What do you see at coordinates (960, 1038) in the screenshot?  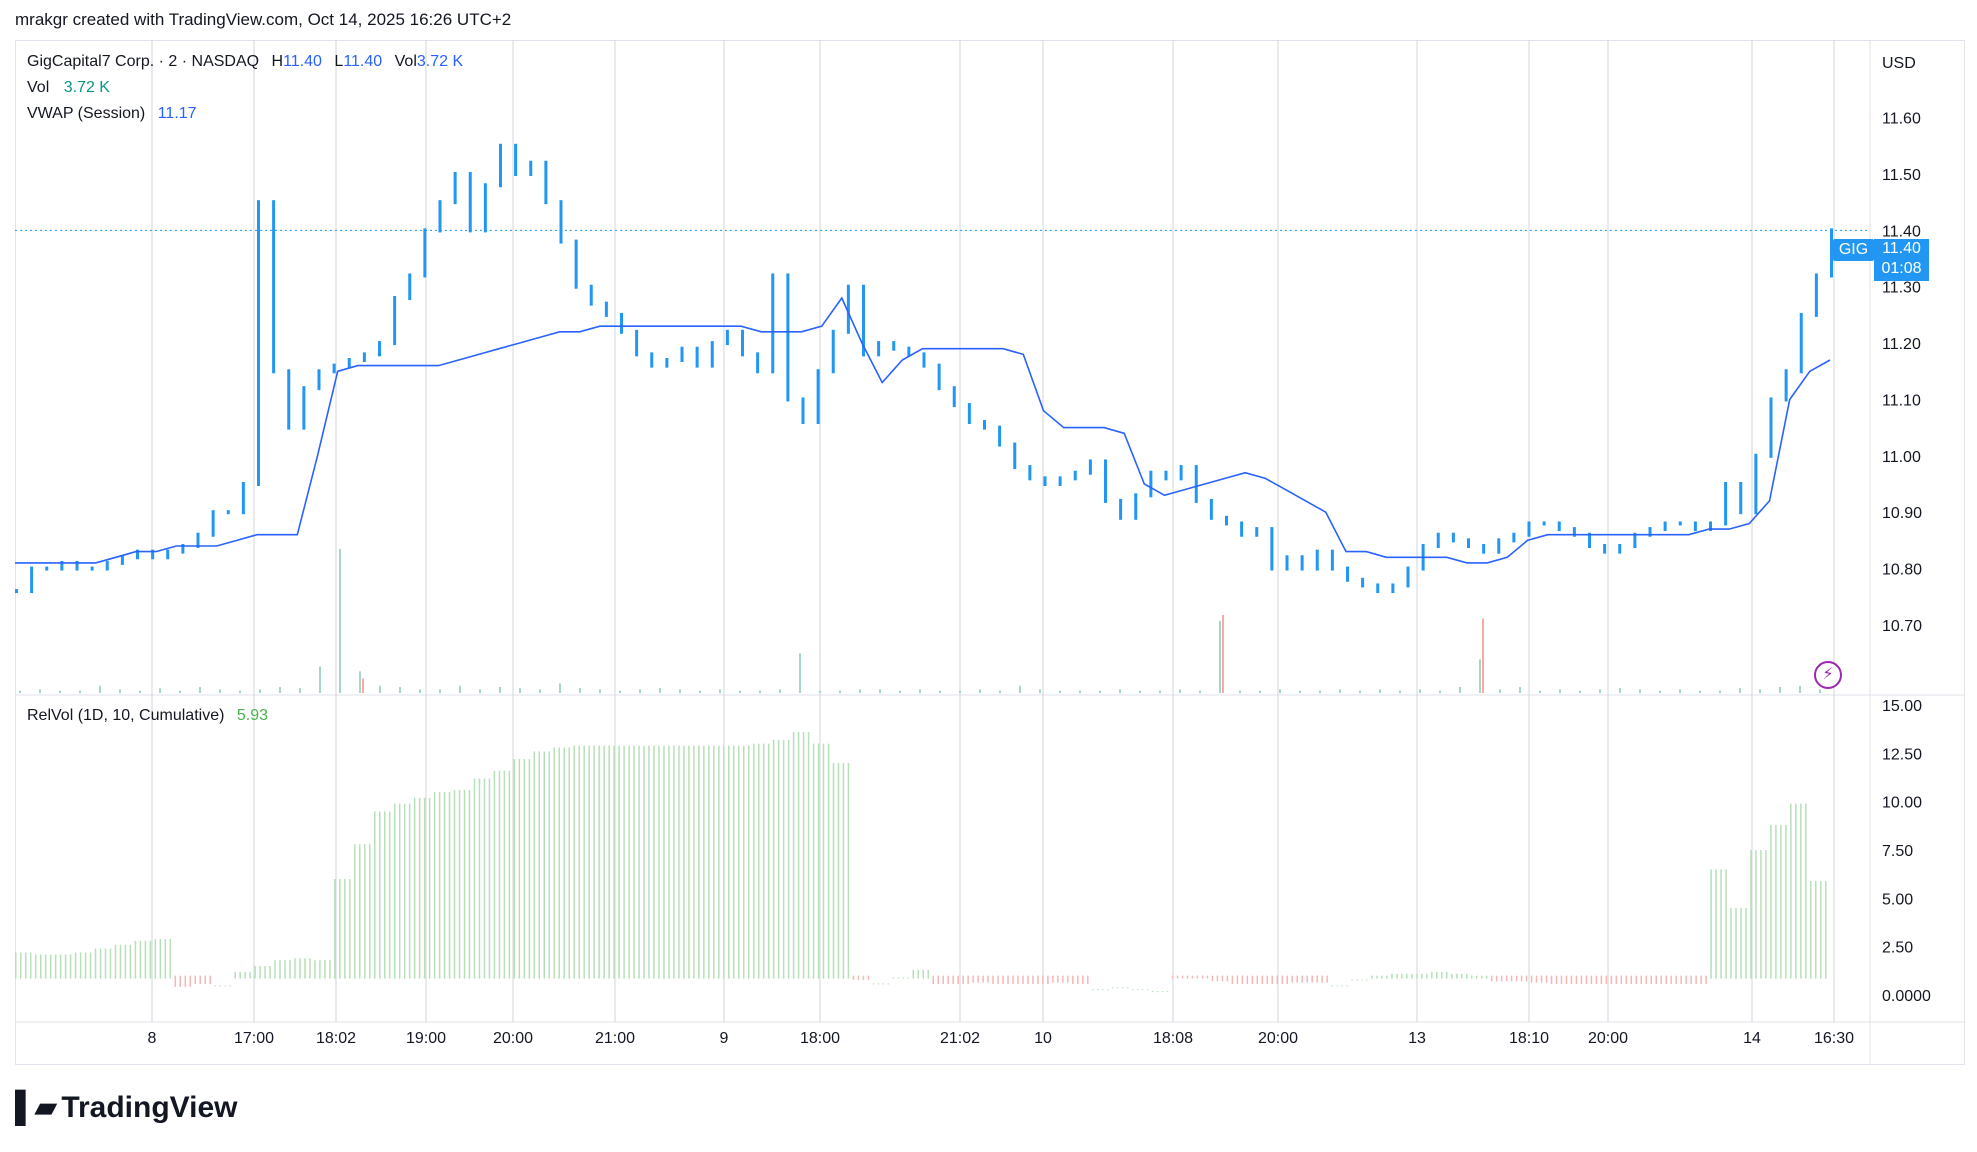 I see `x-tick-label: 21:02` at bounding box center [960, 1038].